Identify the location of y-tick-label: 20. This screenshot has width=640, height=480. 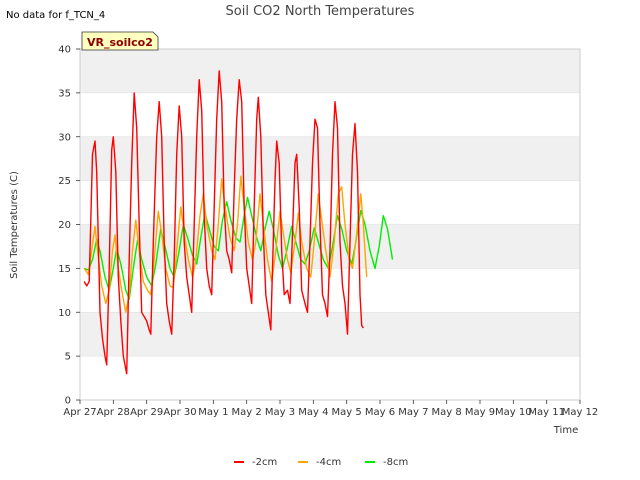
(64, 225).